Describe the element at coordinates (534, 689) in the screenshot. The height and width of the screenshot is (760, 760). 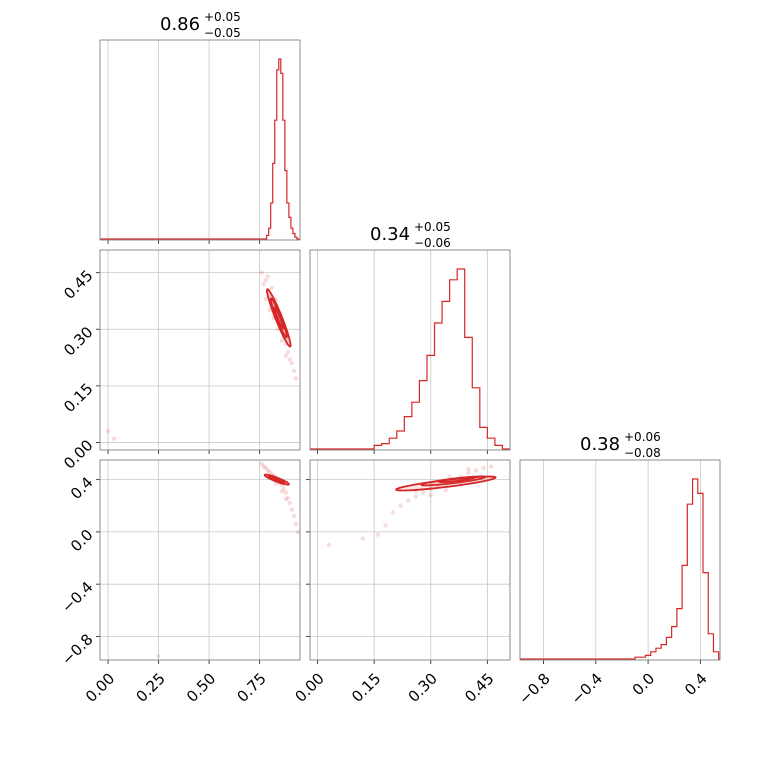
I see `x-tick-label-param-2-0: −0.8` at that location.